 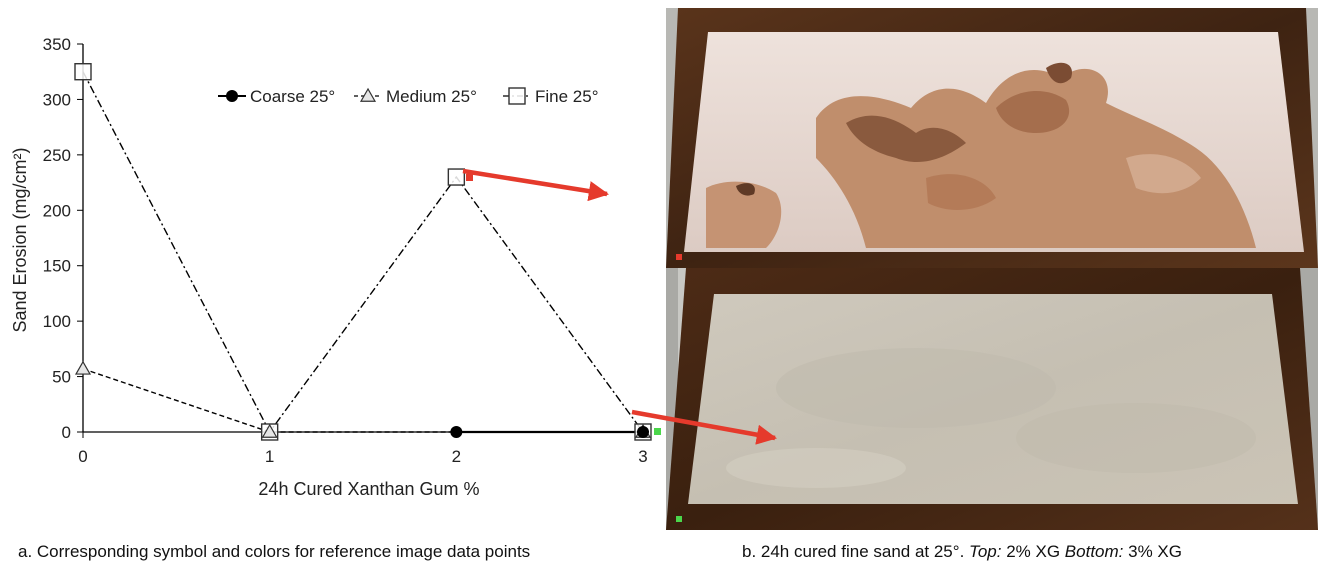 What do you see at coordinates (704, 427) in the screenshot?
I see `arrow-to-bottom-photo` at bounding box center [704, 427].